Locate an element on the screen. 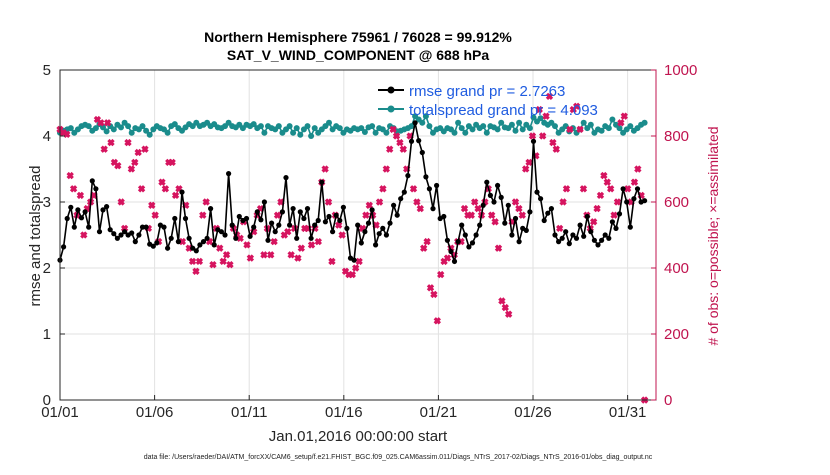 The width and height of the screenshot is (830, 475). x-tick-label: 01/26 is located at coordinates (533, 412).